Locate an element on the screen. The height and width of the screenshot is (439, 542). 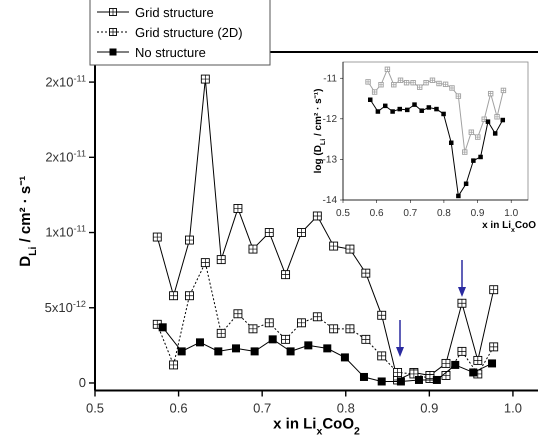
y-tick-label: -12 is located at coordinates (330, 120).